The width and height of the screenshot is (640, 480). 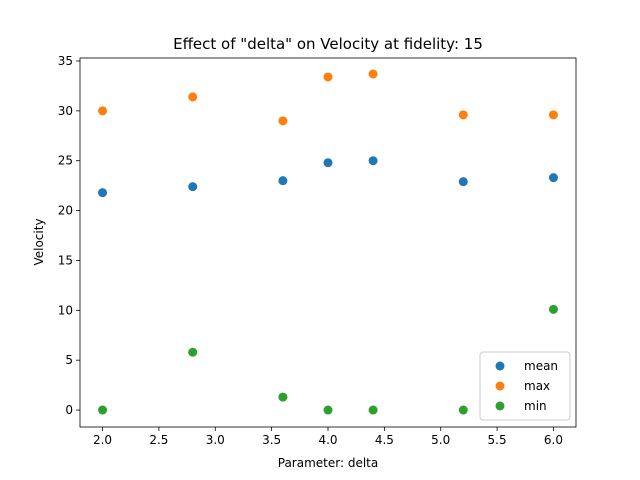 What do you see at coordinates (500, 386) in the screenshot?
I see `legend-marker-max` at bounding box center [500, 386].